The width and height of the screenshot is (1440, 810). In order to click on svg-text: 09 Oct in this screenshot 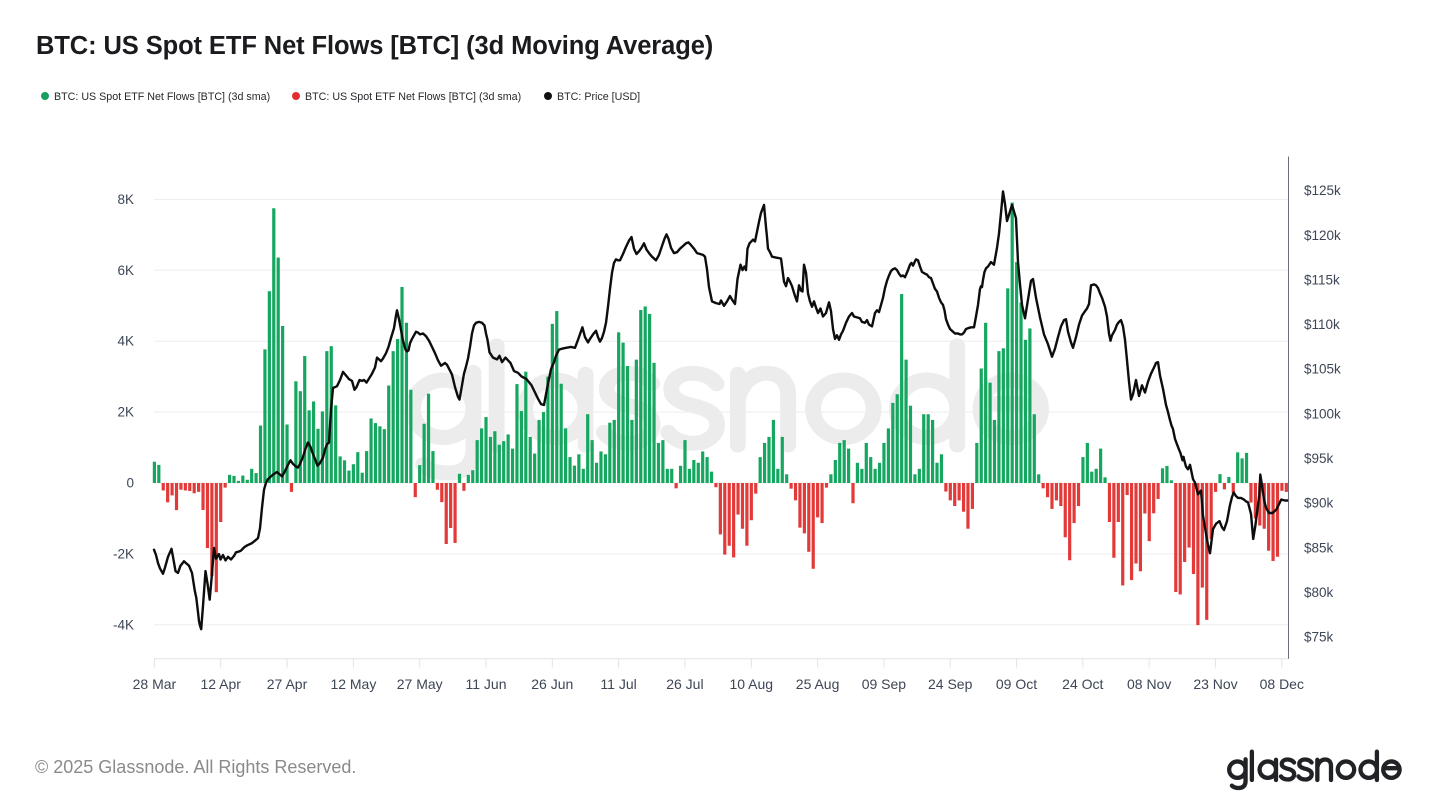, I will do `click(1016, 684)`.